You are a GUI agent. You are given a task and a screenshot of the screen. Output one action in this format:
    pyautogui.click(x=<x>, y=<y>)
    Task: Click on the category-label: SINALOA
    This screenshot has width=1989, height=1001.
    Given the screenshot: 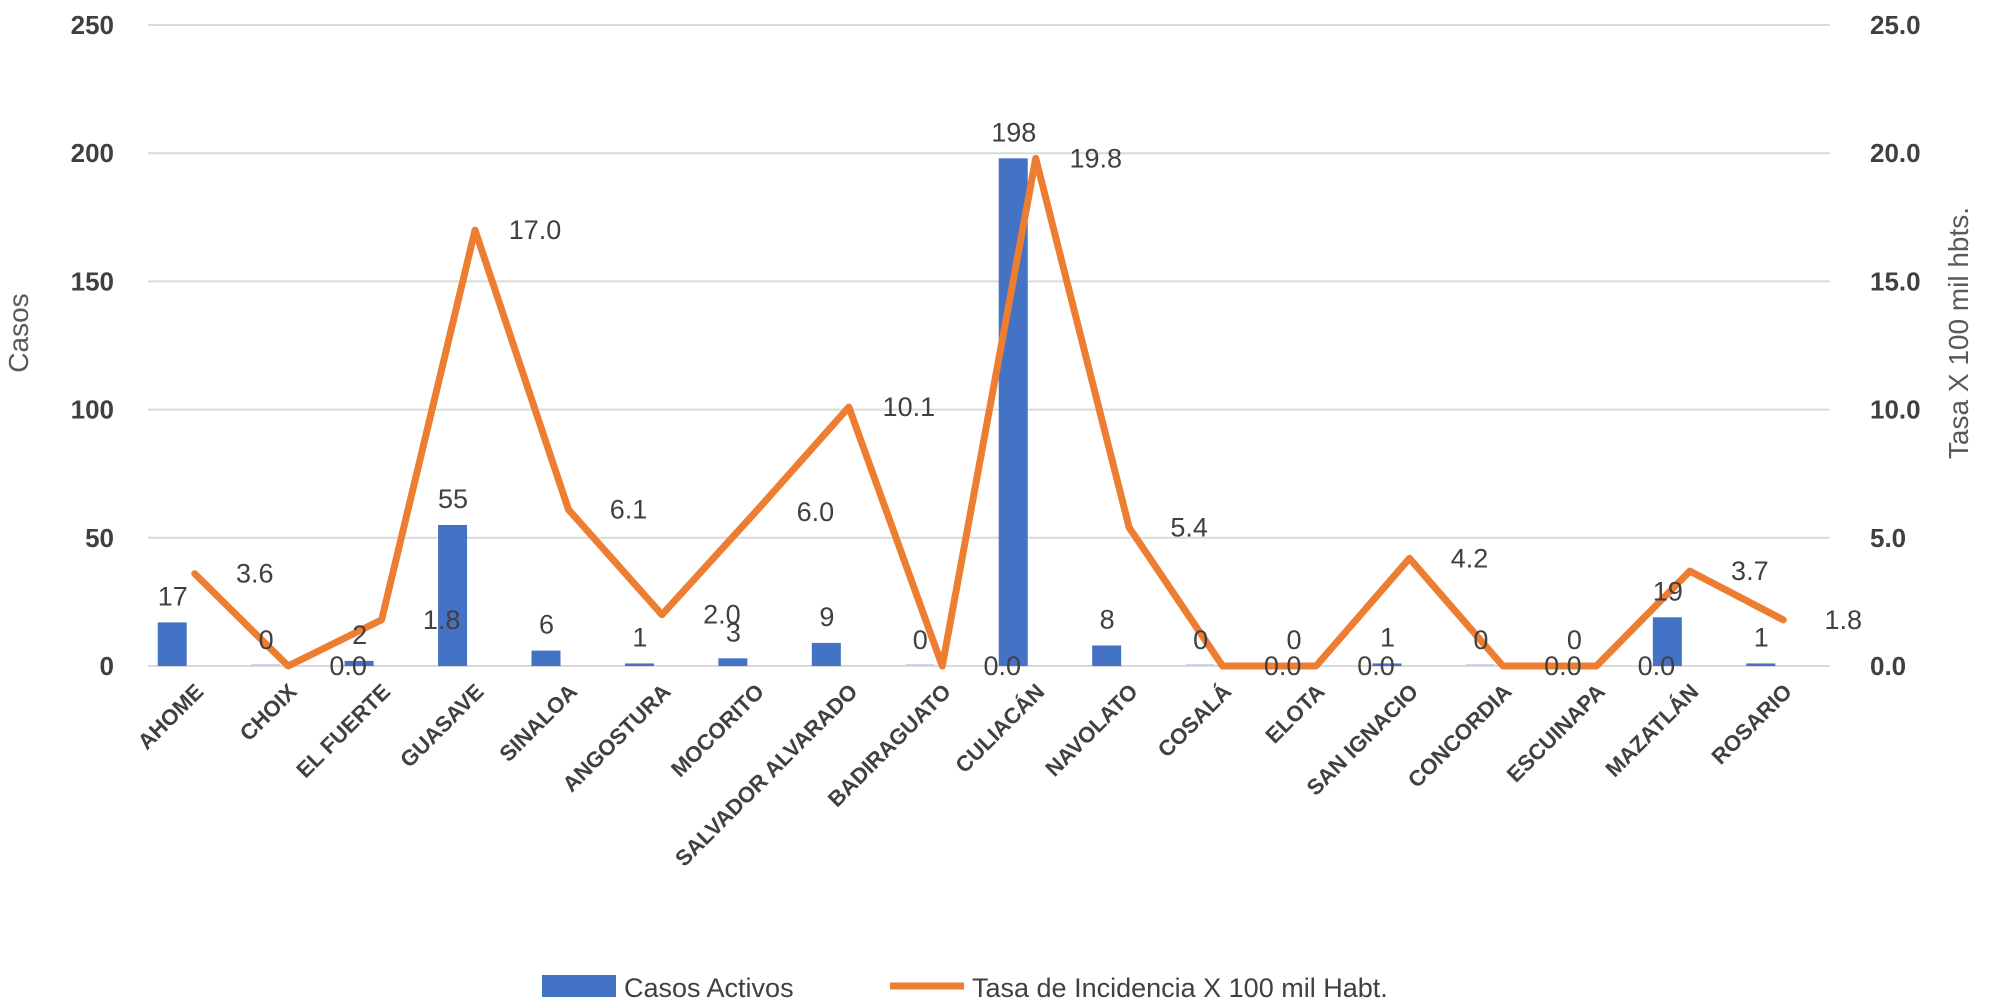 What is the action you would take?
    pyautogui.click(x=538, y=723)
    